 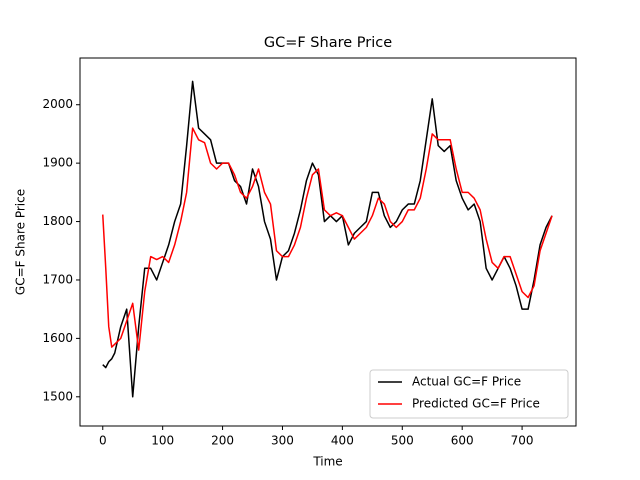 What do you see at coordinates (282, 441) in the screenshot?
I see `x-tick-label: 300` at bounding box center [282, 441].